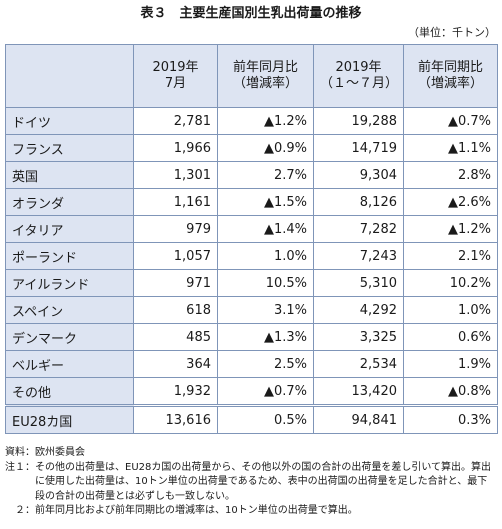 Image resolution: width=502 pixels, height=529 pixels. Describe the element at coordinates (69, 76) in the screenshot. I see `header-cell` at that location.